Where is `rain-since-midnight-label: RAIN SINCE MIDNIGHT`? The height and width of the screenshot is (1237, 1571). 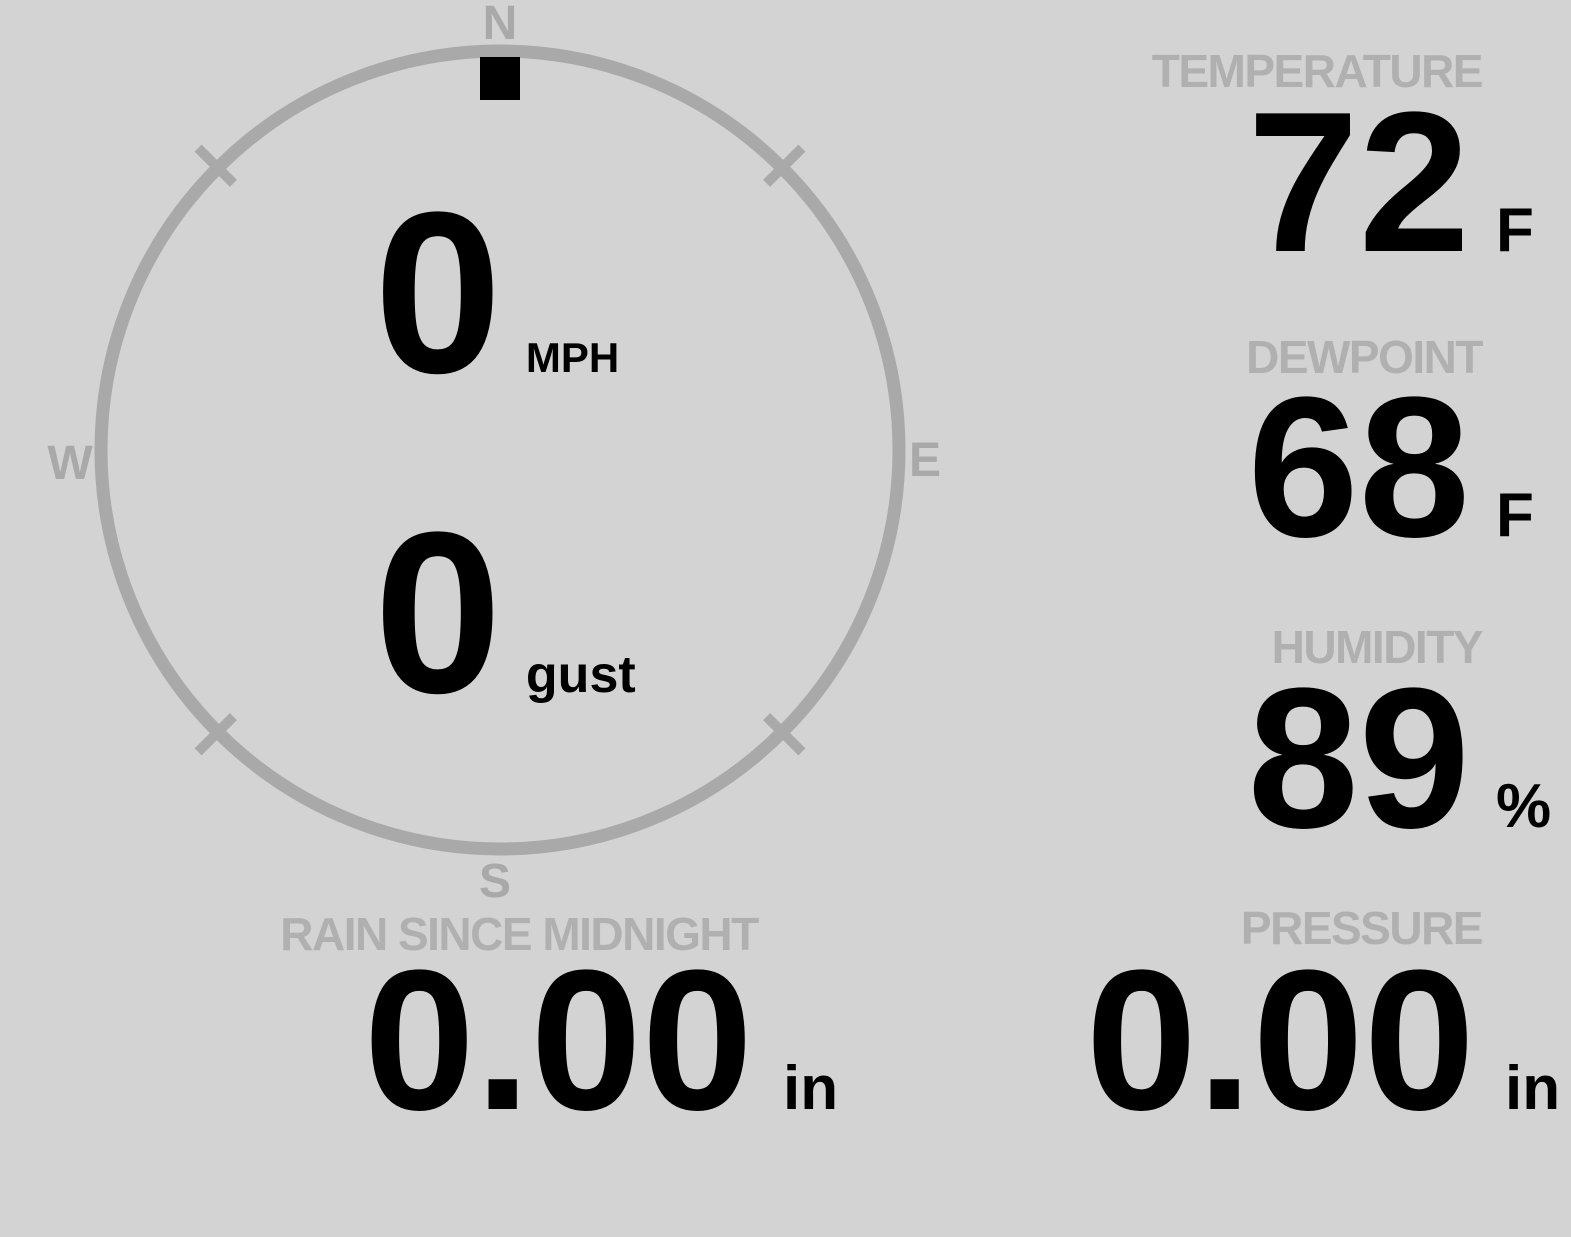
rain-since-midnight-label: RAIN SINCE MIDNIGHT is located at coordinates (519, 934).